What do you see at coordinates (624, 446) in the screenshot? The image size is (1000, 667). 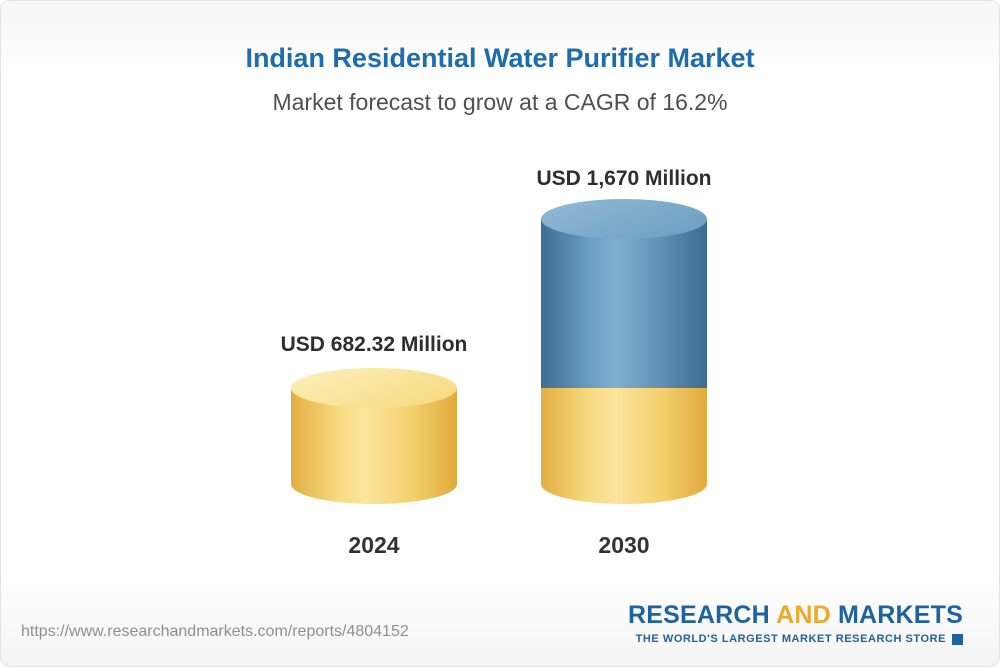 I see `bar-2030-base-segment` at bounding box center [624, 446].